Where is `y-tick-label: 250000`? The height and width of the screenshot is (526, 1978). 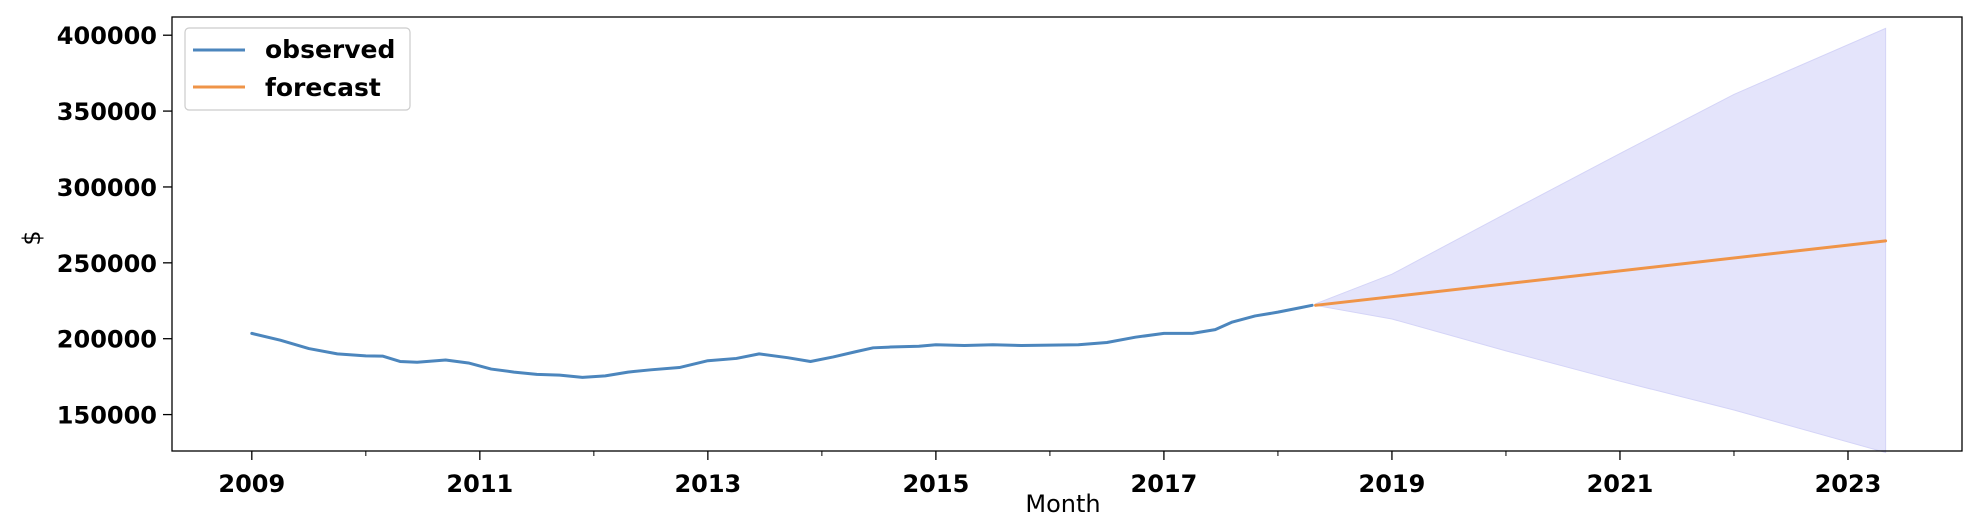
y-tick-label: 250000 is located at coordinates (107, 264).